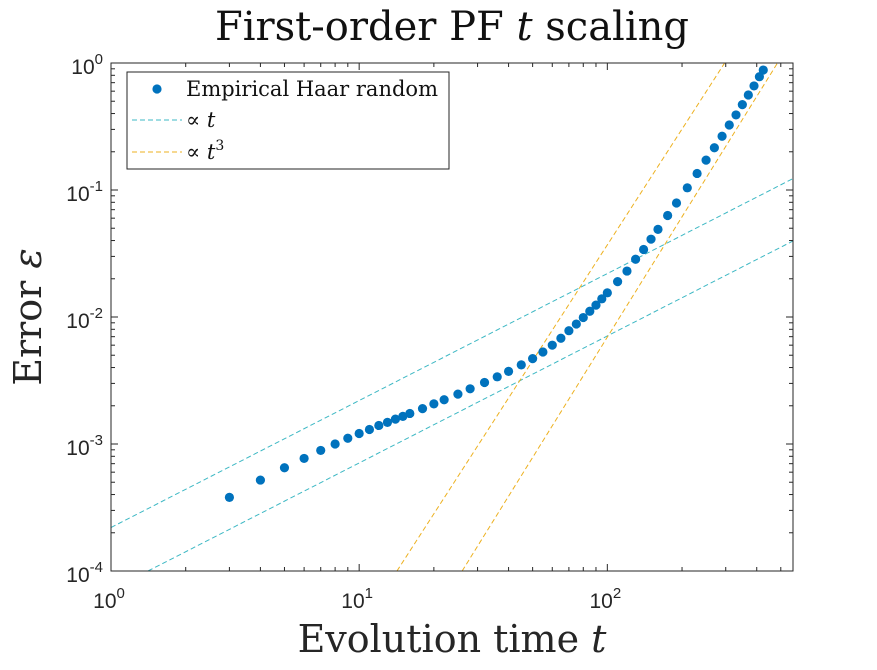  I want to click on y-tick-label-exp: 0, so click(99, 59).